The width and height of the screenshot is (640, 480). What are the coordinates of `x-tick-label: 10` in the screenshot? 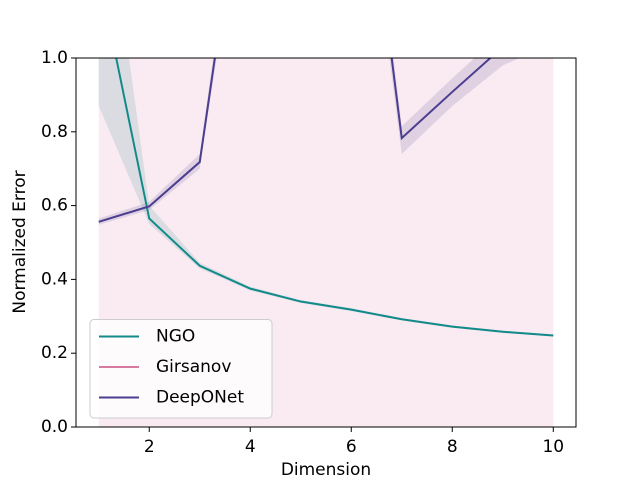 It's located at (553, 447).